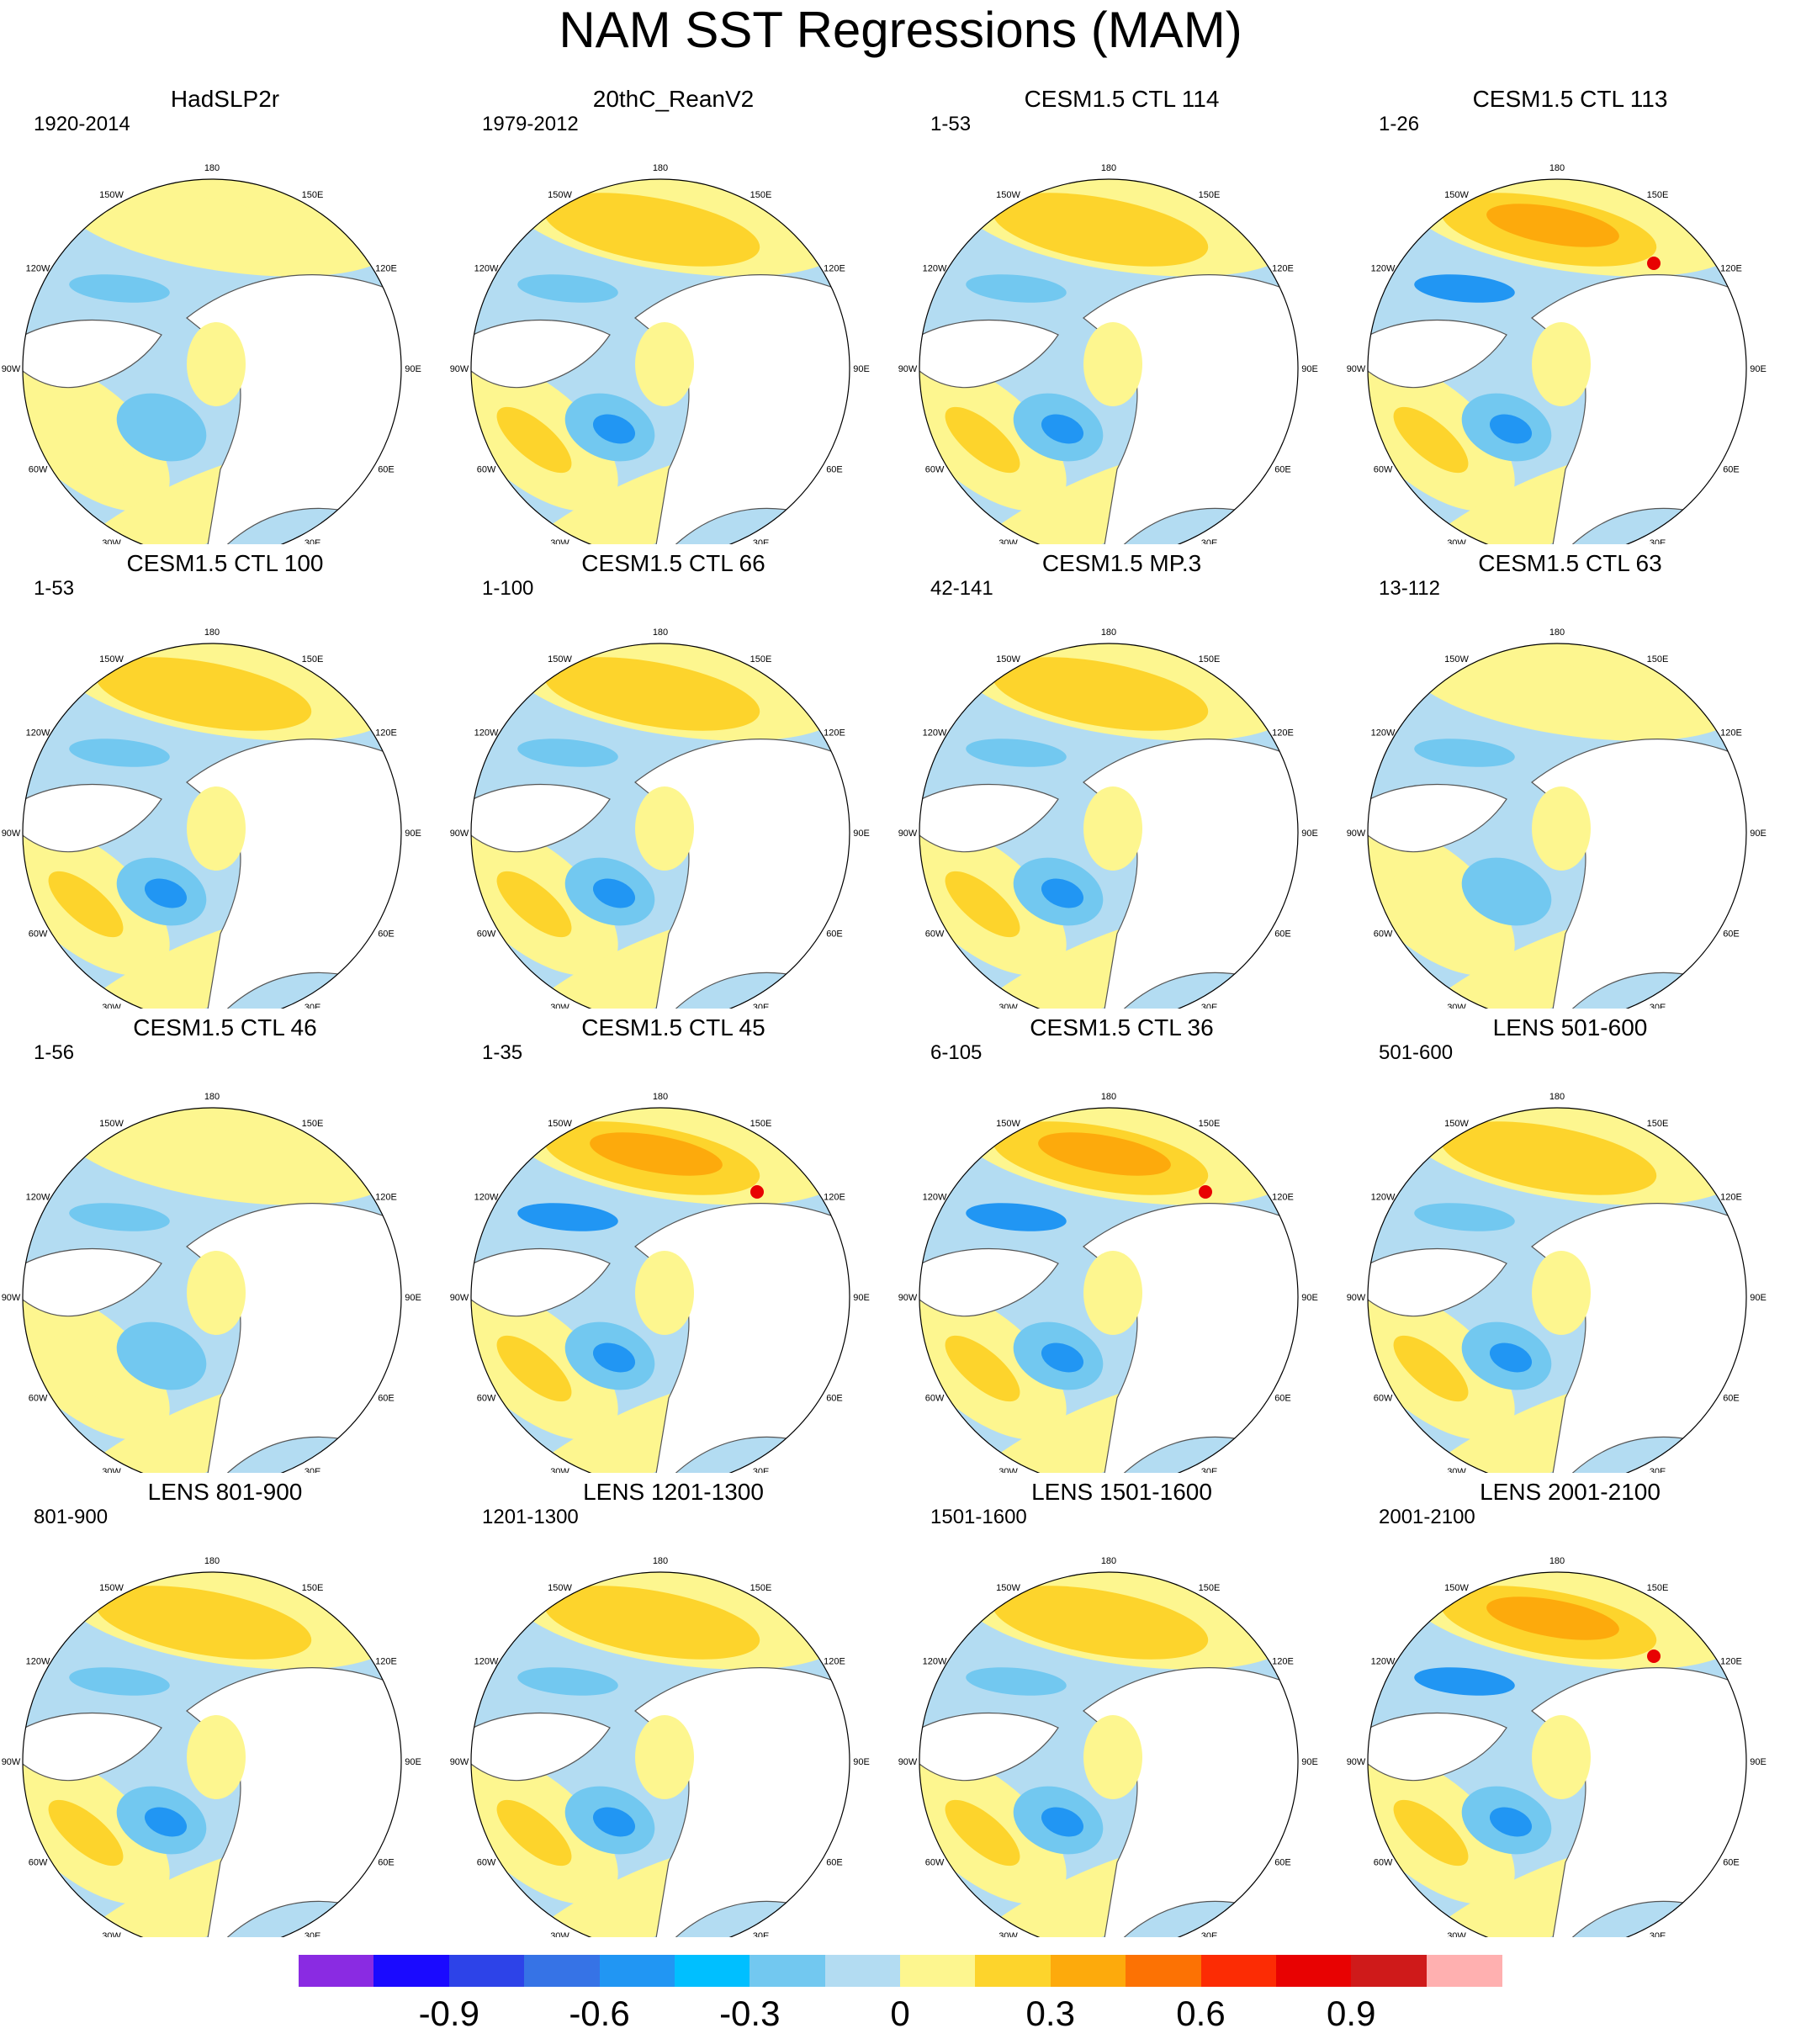 The width and height of the screenshot is (1801, 2044). Describe the element at coordinates (448, 2013) in the screenshot. I see `colorbar-tick-label: -0.9` at that location.